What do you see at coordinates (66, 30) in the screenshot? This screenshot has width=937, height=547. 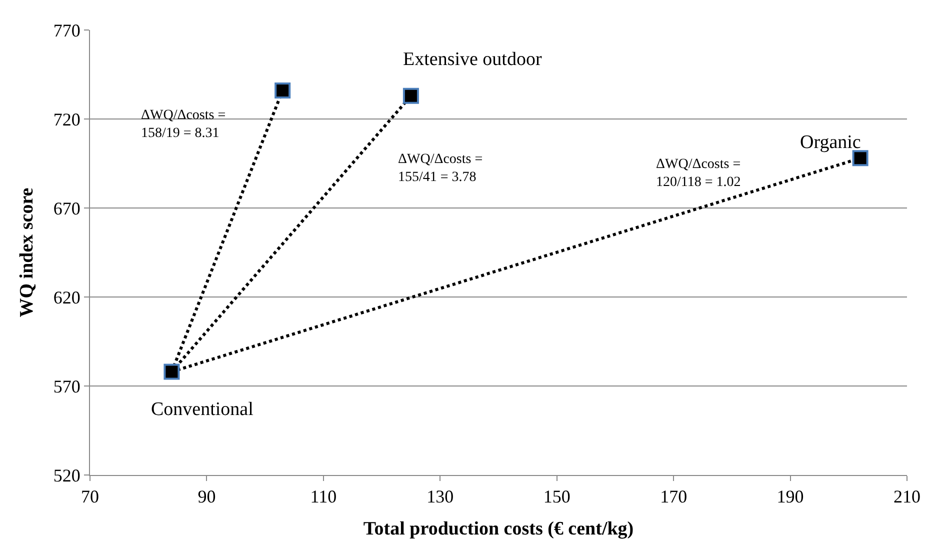 I see `y-tick-label: 770` at bounding box center [66, 30].